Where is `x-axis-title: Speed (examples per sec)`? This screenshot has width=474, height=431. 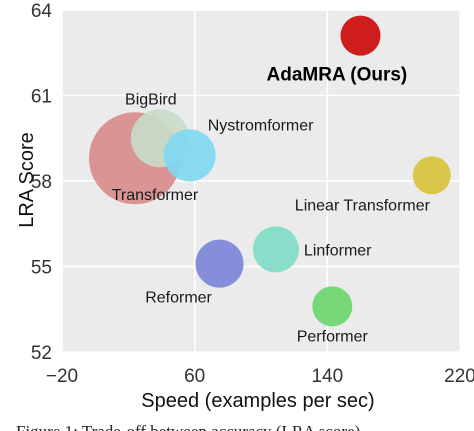 x-axis-title: Speed (examples per sec) is located at coordinates (257, 401).